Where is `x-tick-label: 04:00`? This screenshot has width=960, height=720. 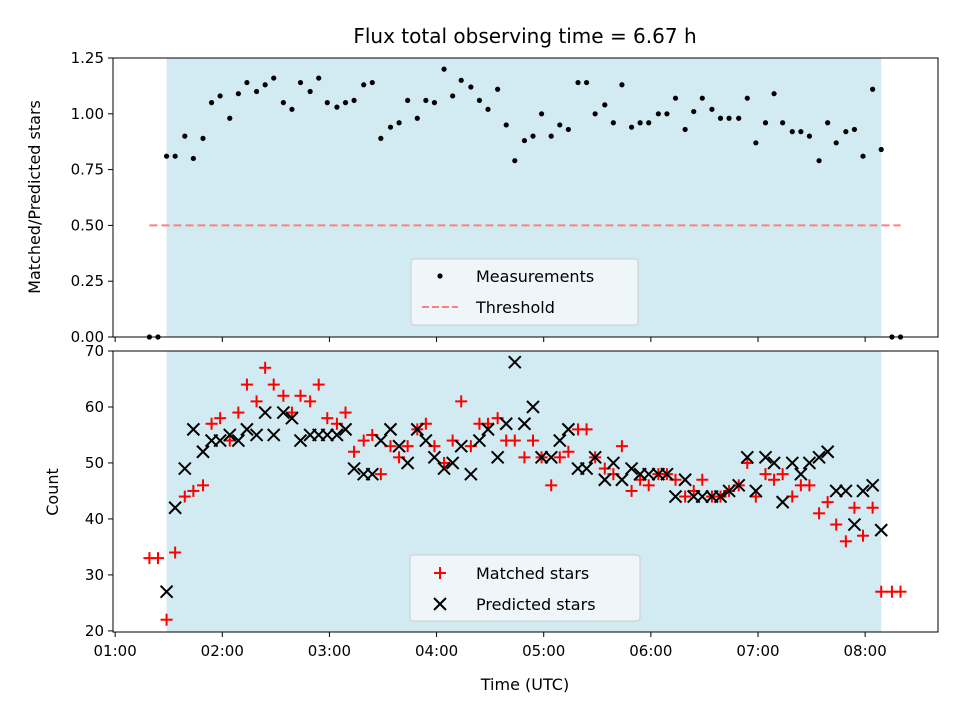 x-tick-label: 04:00 is located at coordinates (436, 651).